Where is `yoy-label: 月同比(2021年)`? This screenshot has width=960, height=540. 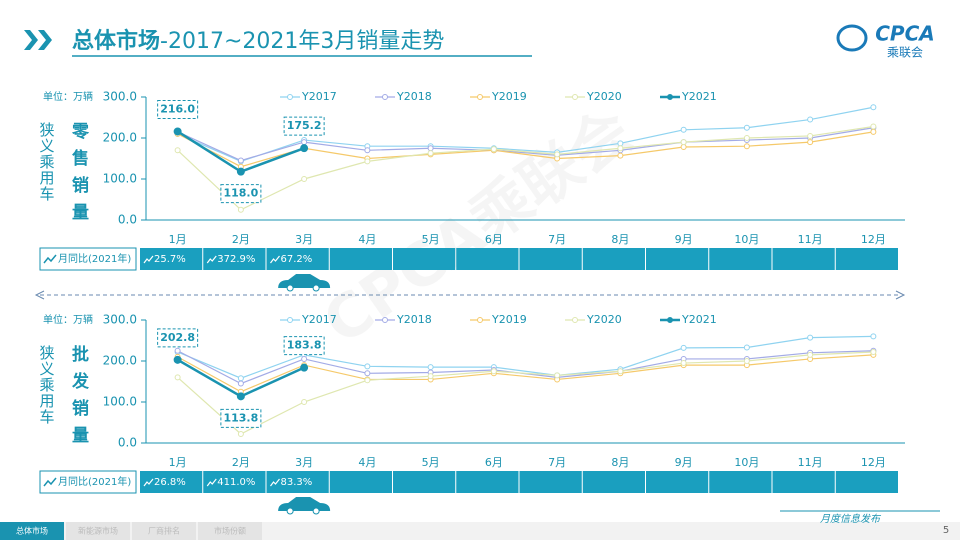 yoy-label: 月同比(2021年) is located at coordinates (94, 258).